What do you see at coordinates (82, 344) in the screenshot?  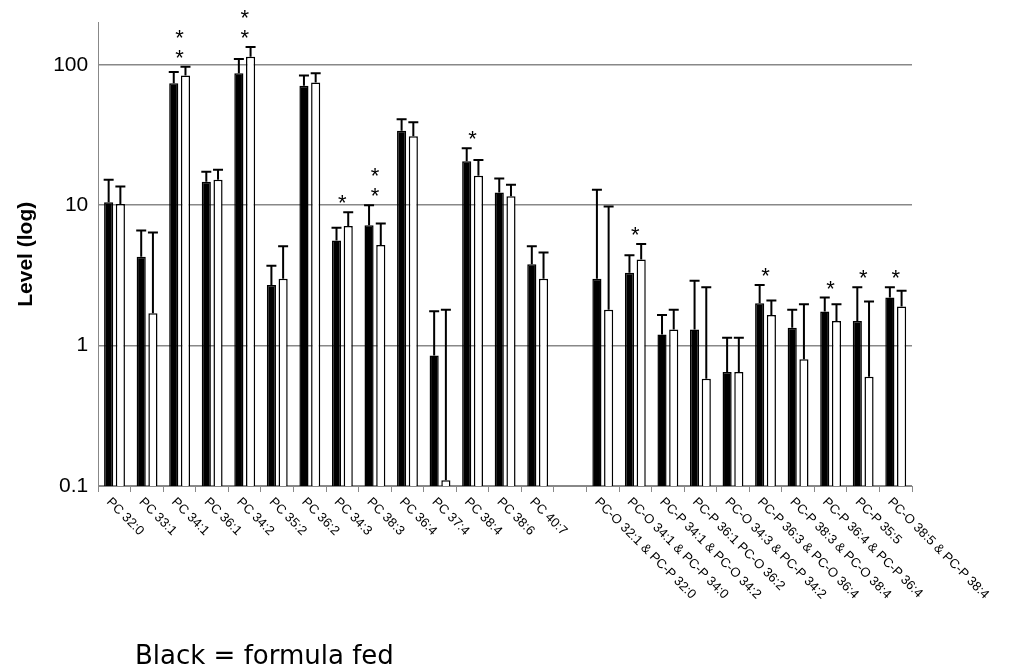 I see `y-tick-label: 1` at bounding box center [82, 344].